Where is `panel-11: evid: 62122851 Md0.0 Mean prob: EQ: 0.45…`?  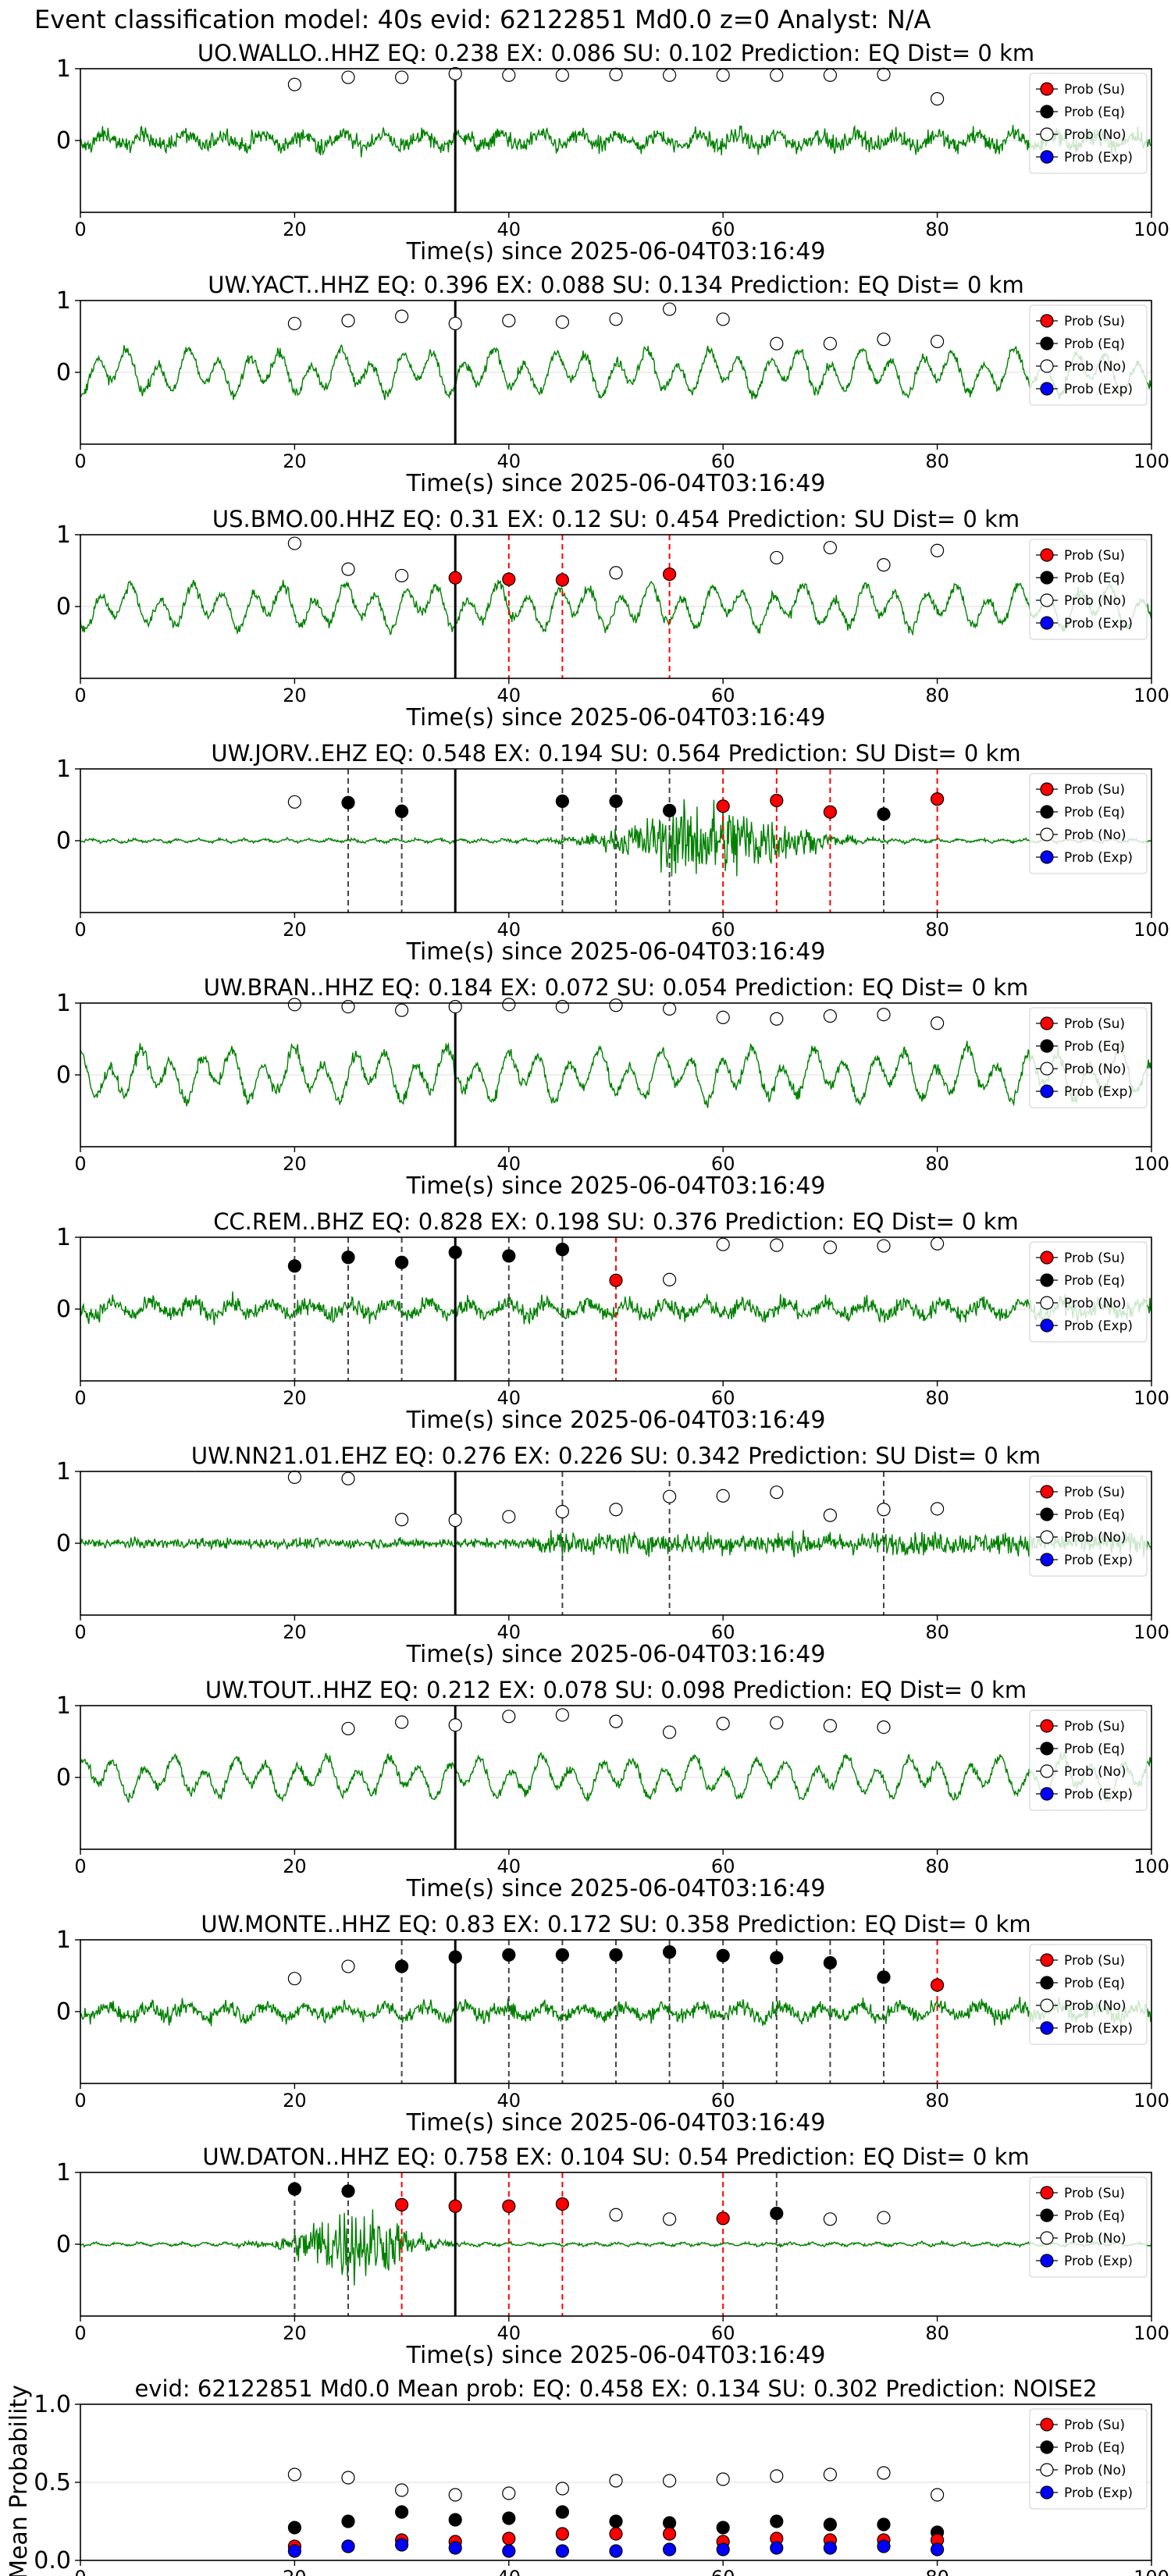
panel-11: evid: 62122851 Md0.0 Mean prob: EQ: 0.45… is located at coordinates (587, 2475).